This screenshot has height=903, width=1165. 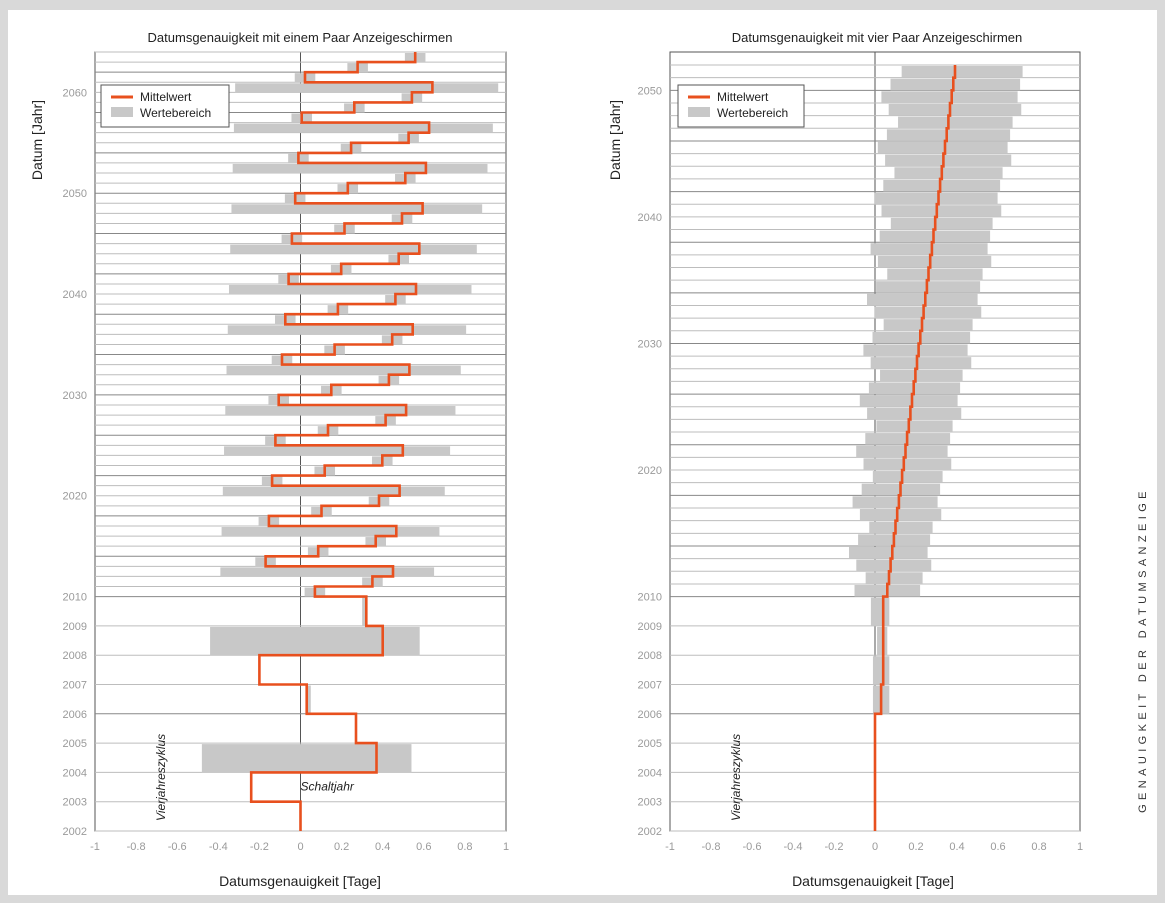 What do you see at coordinates (328, 786) in the screenshot?
I see `leap-annotation: Schaltjahr` at bounding box center [328, 786].